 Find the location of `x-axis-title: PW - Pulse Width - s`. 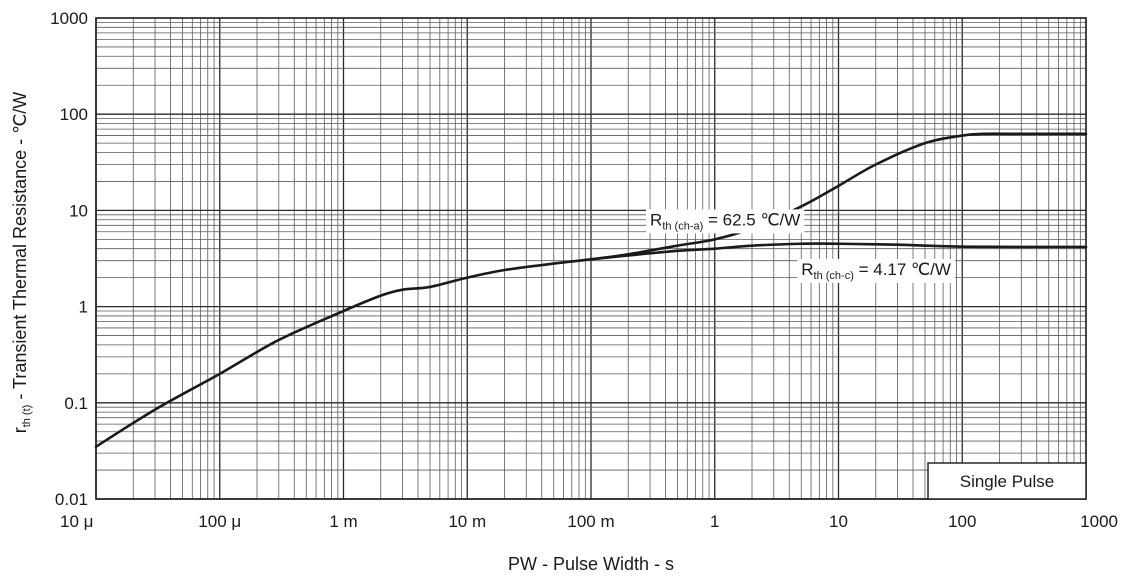

x-axis-title: PW - Pulse Width - s is located at coordinates (591, 564).